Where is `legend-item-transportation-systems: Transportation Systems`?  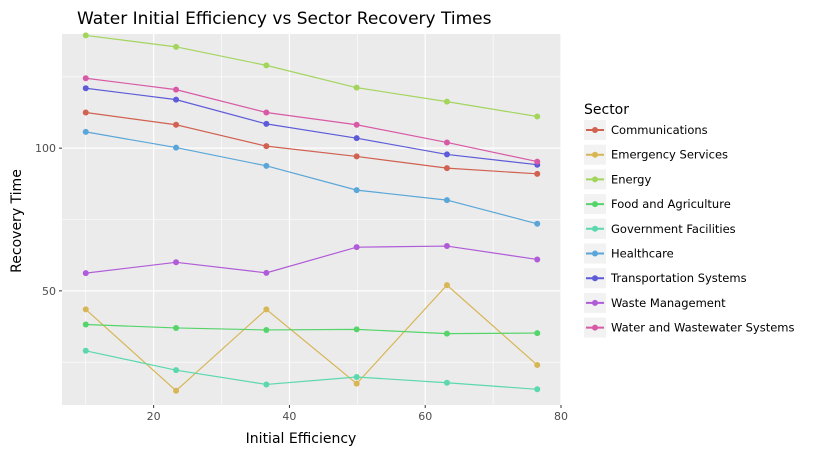 legend-item-transportation-systems: Transportation Systems is located at coordinates (665, 278).